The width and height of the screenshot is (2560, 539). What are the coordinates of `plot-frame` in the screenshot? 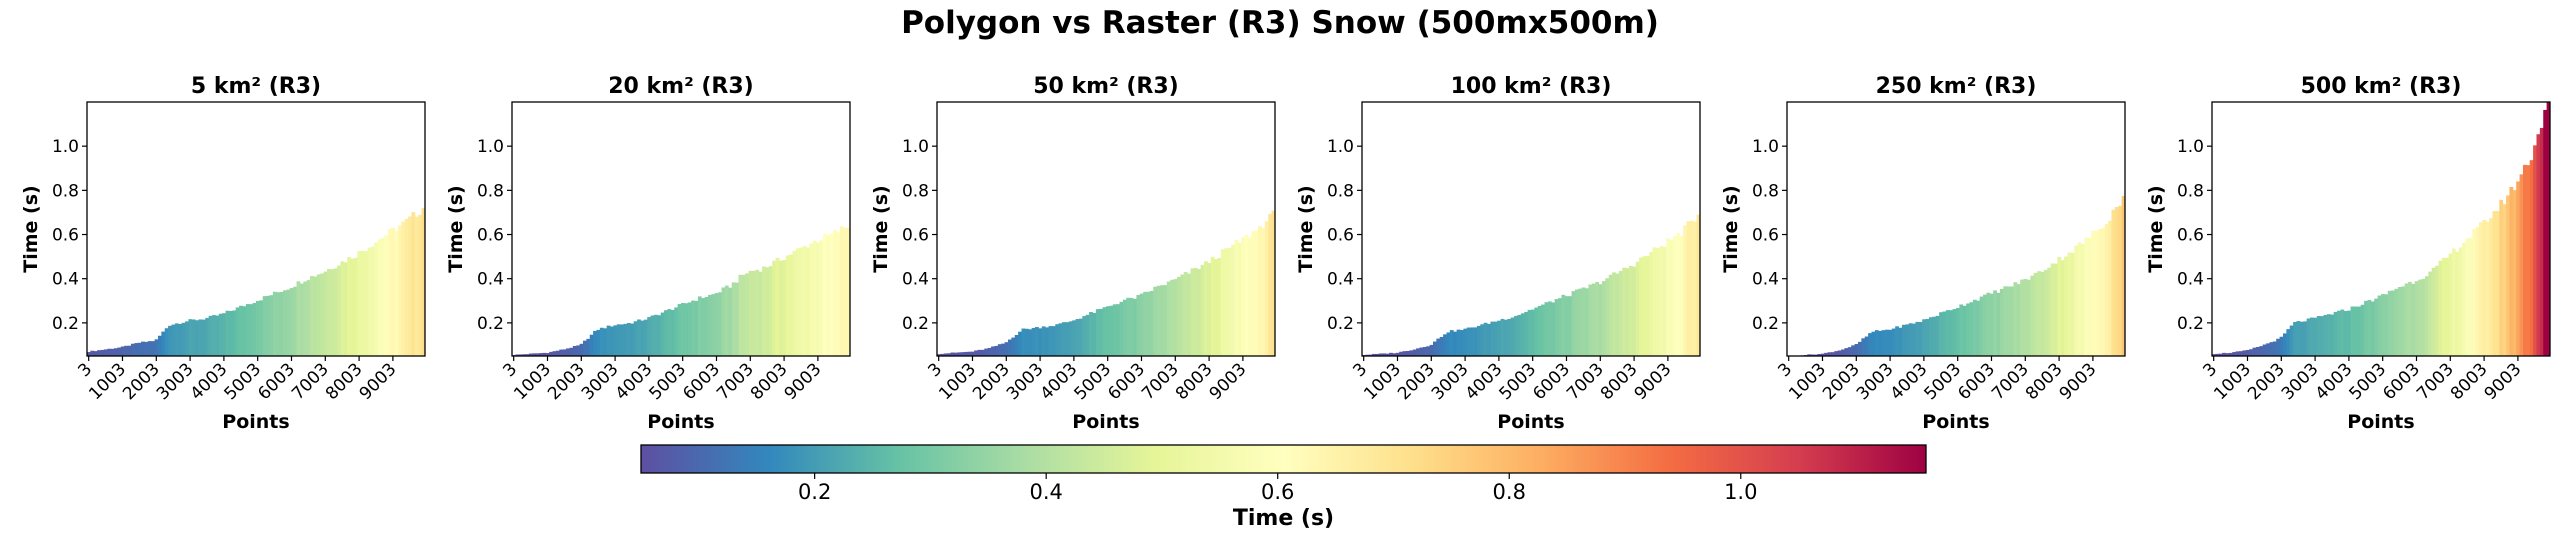 It's located at (1956, 229).